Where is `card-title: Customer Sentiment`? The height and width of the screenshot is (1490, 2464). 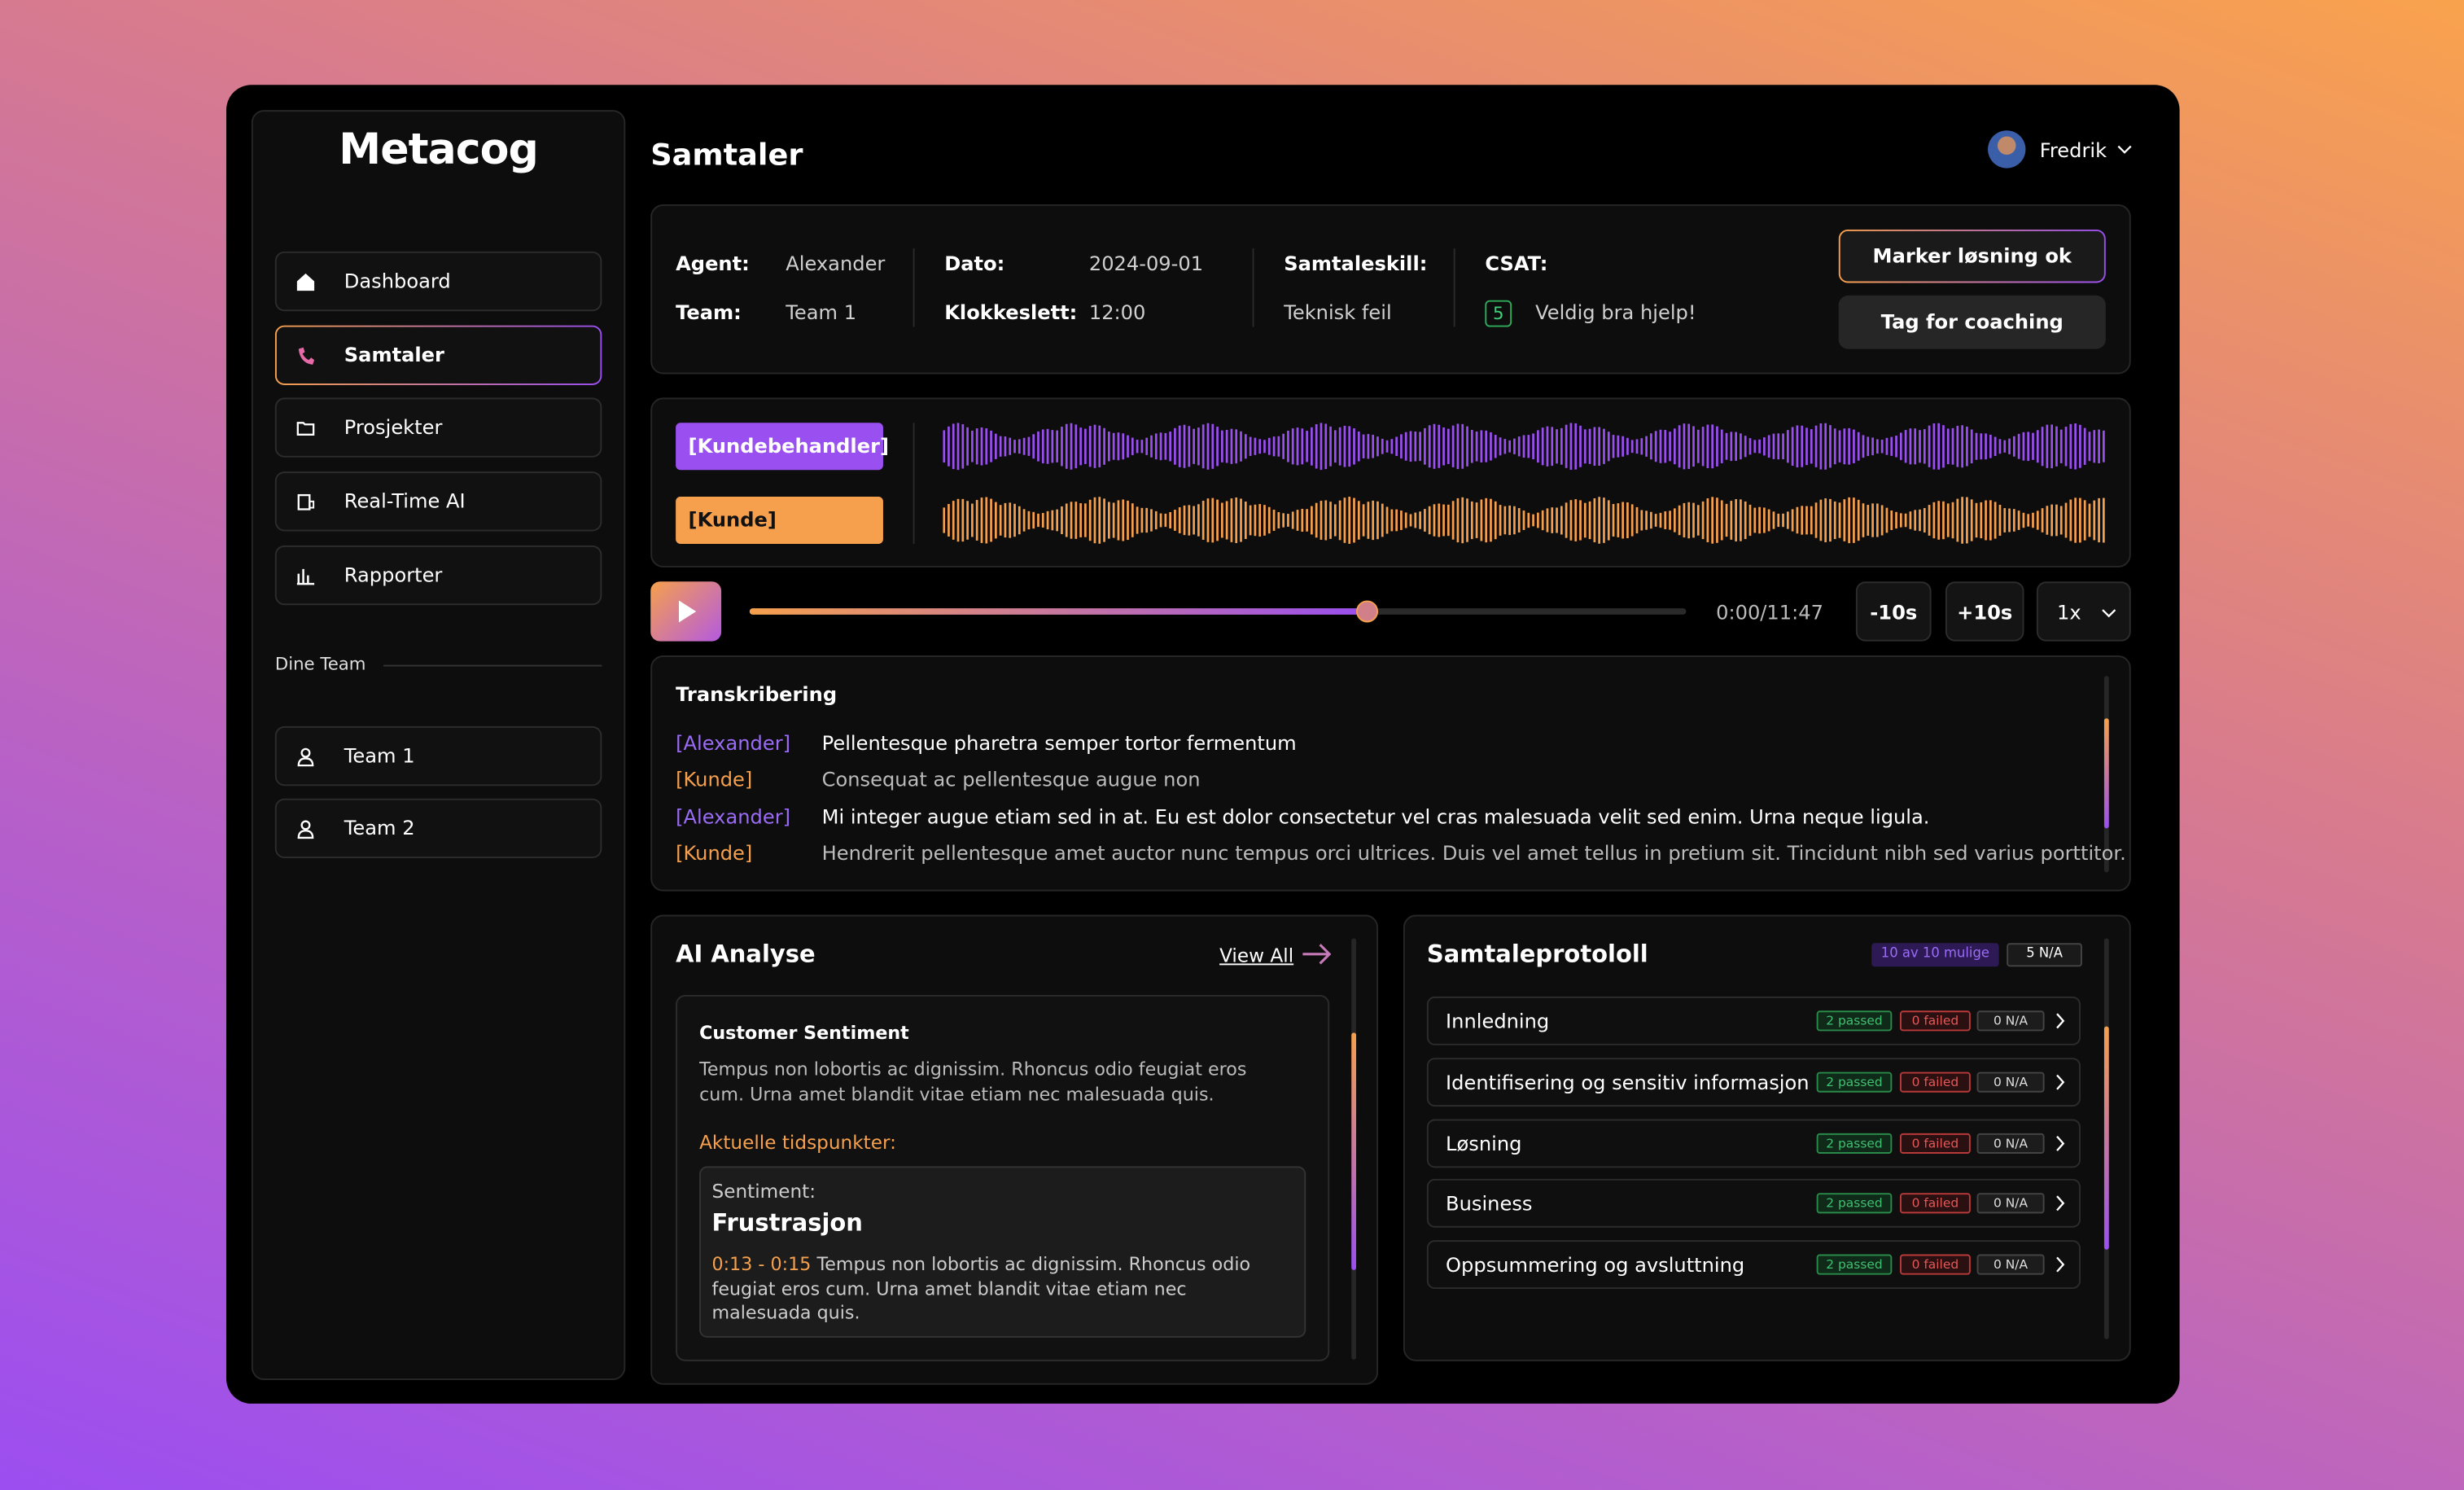 card-title: Customer Sentiment is located at coordinates (804, 1032).